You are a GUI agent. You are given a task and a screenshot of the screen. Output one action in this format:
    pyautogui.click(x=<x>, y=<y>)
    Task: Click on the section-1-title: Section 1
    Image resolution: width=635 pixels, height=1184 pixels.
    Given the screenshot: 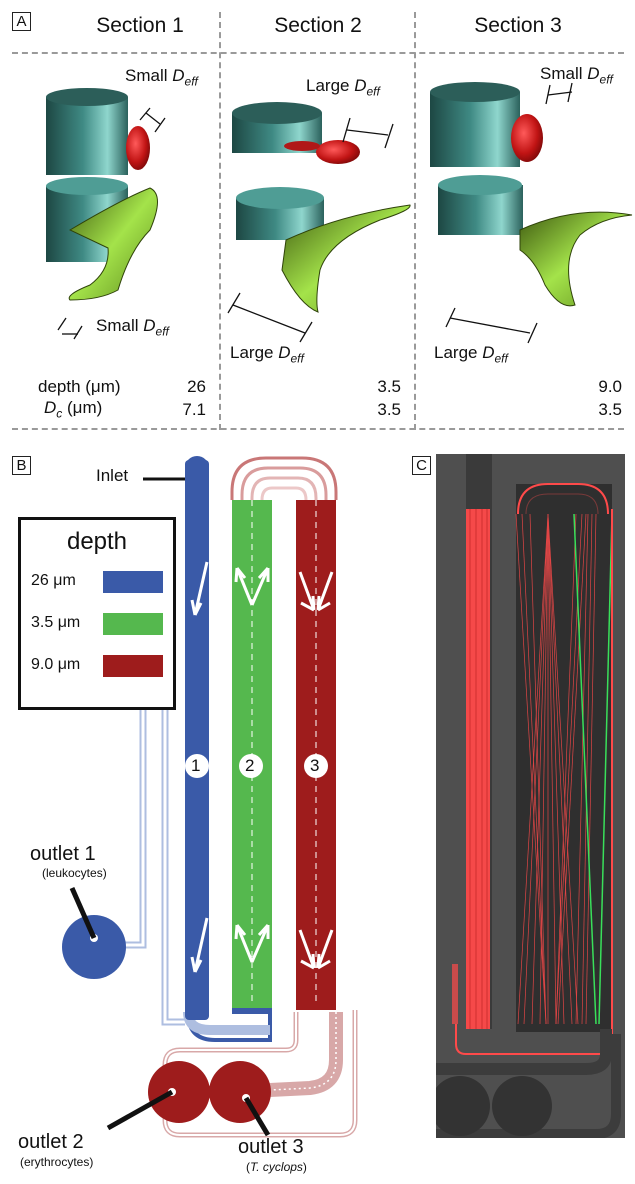 What is the action you would take?
    pyautogui.click(x=140, y=25)
    